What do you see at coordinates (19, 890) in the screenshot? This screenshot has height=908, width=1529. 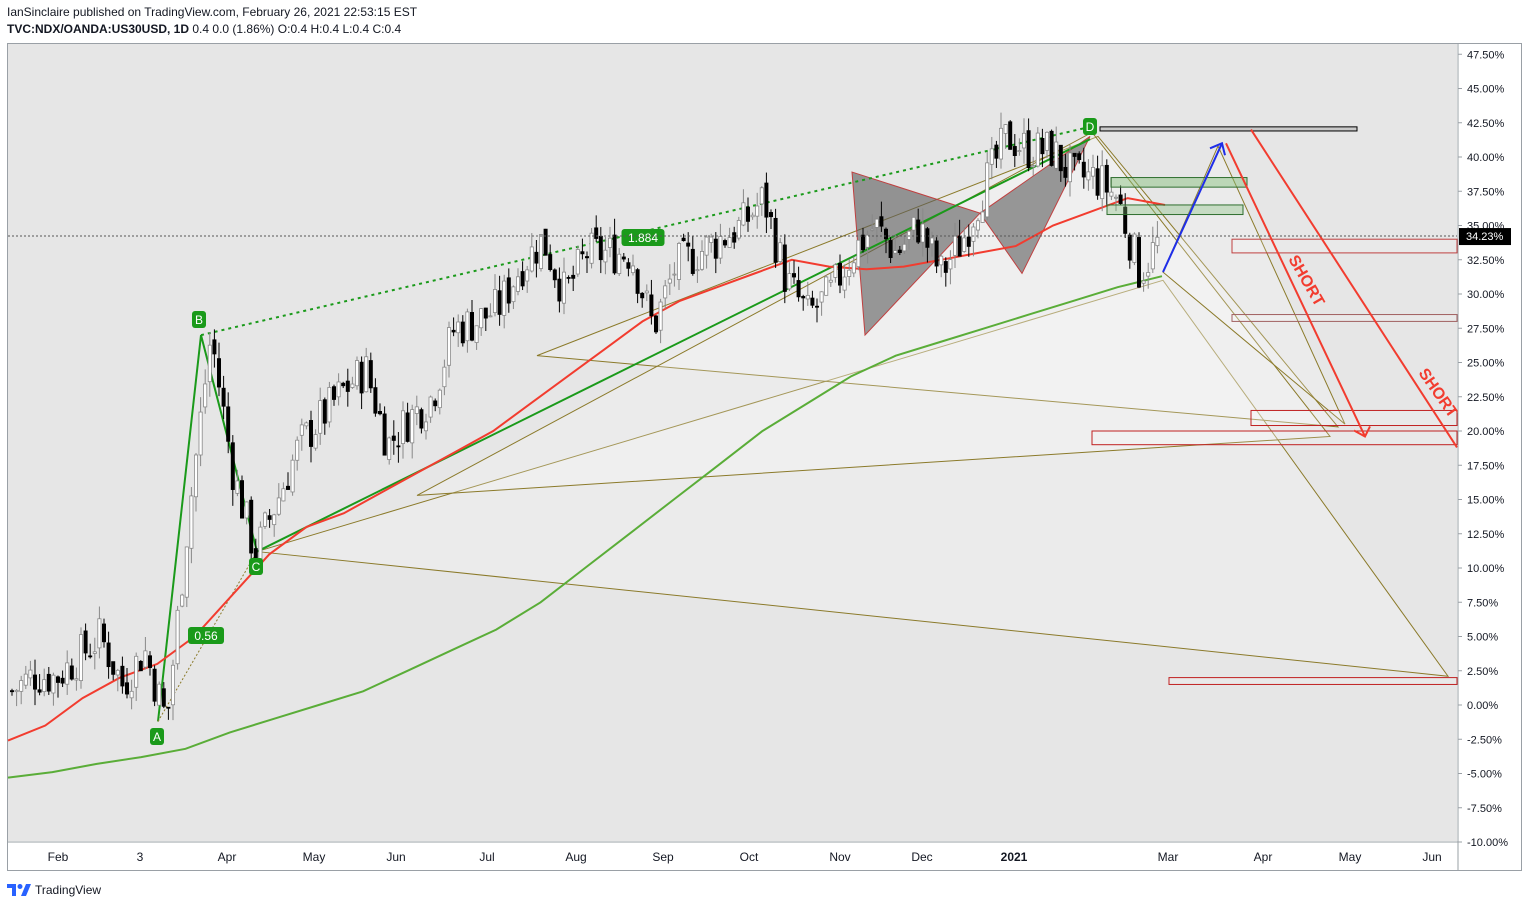 I see `tradingview-logo-icon` at bounding box center [19, 890].